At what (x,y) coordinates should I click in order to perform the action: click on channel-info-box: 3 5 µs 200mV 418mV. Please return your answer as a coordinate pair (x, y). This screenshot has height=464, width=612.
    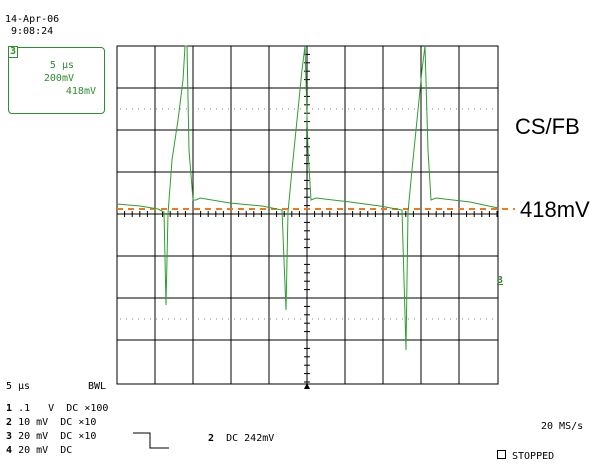
    Looking at the image, I should click on (56, 80).